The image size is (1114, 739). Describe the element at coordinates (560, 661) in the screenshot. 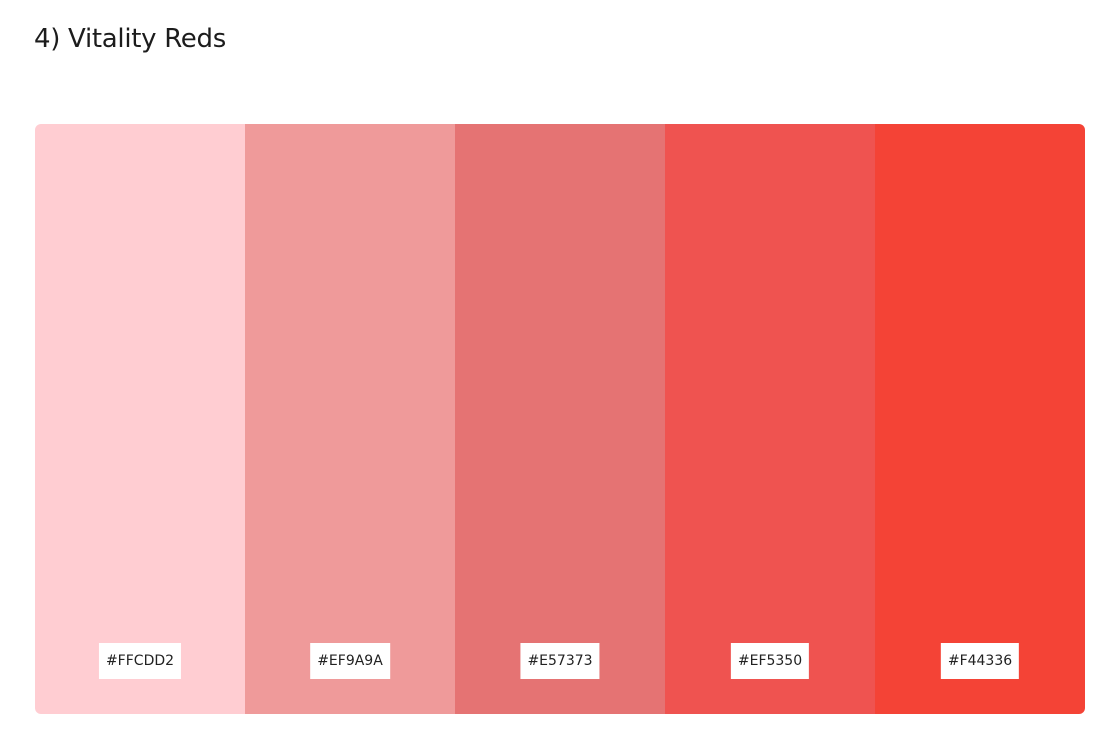

I see `hex-code-label: #E57373` at that location.